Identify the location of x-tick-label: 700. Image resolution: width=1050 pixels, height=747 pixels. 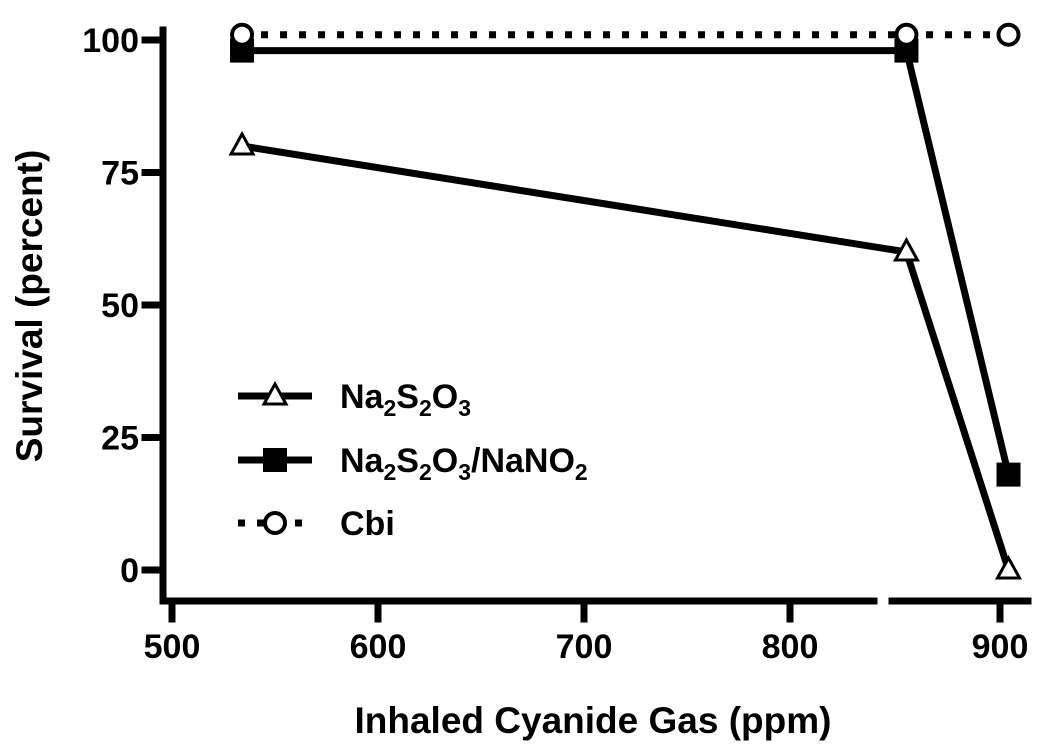
(584, 647).